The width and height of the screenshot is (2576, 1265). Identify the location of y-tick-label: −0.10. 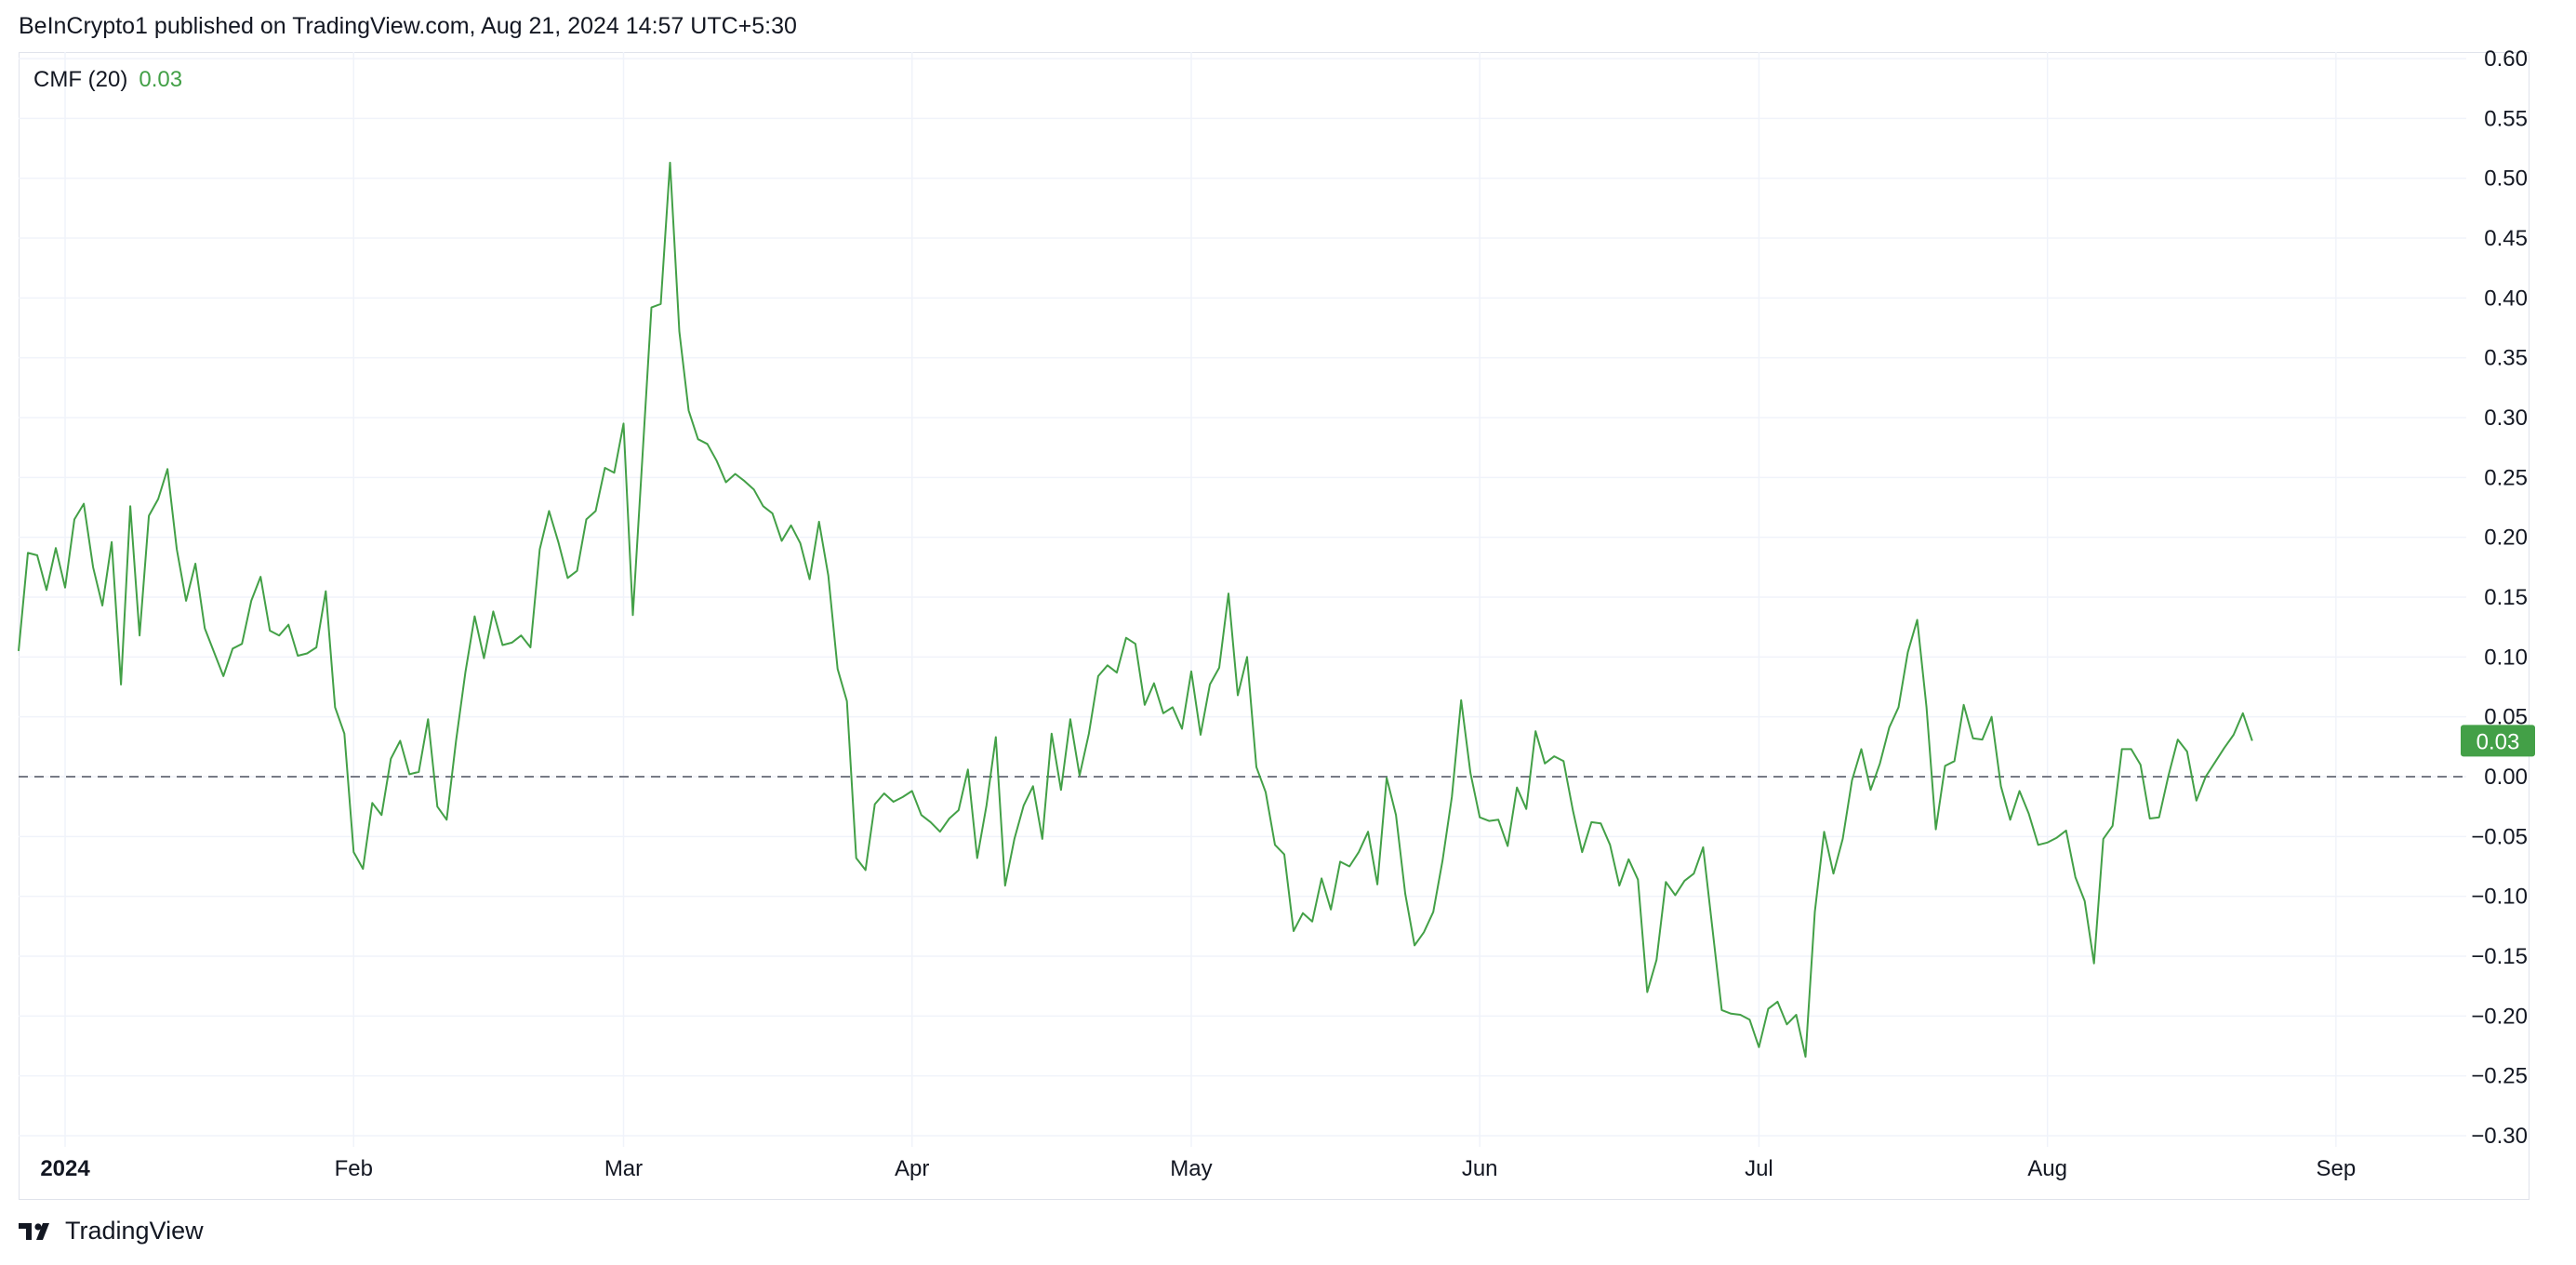
(2499, 897).